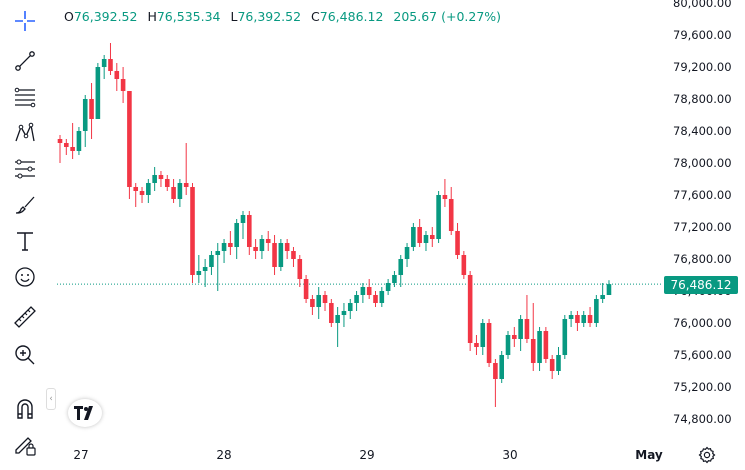  Describe the element at coordinates (25, 61) in the screenshot. I see `trend-line-icon` at that location.